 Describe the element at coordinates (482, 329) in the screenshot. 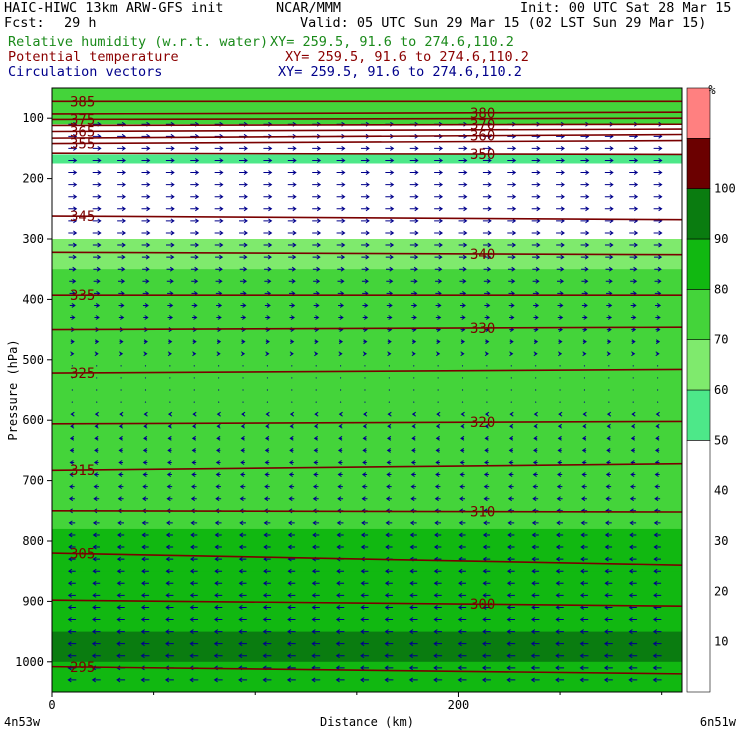

I see `theta-label-330: 330` at that location.